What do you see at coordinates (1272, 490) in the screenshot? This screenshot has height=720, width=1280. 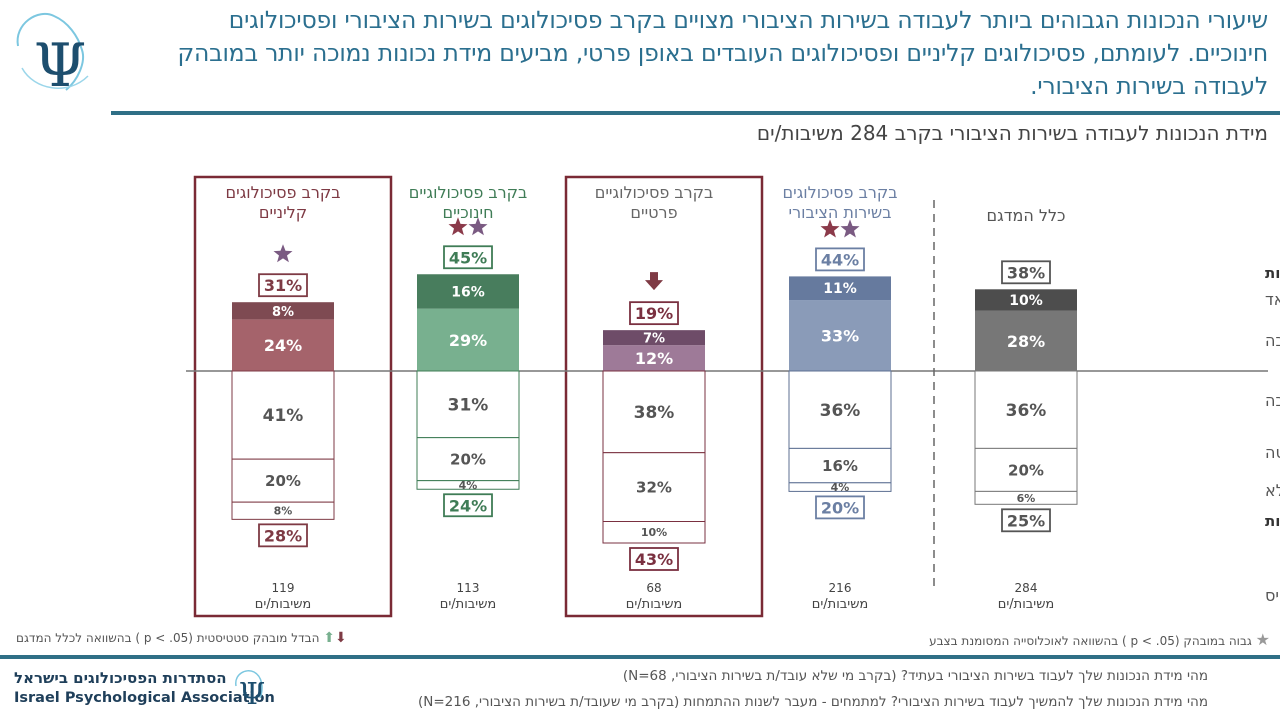 I see `row-label: כלל לא` at bounding box center [1272, 490].